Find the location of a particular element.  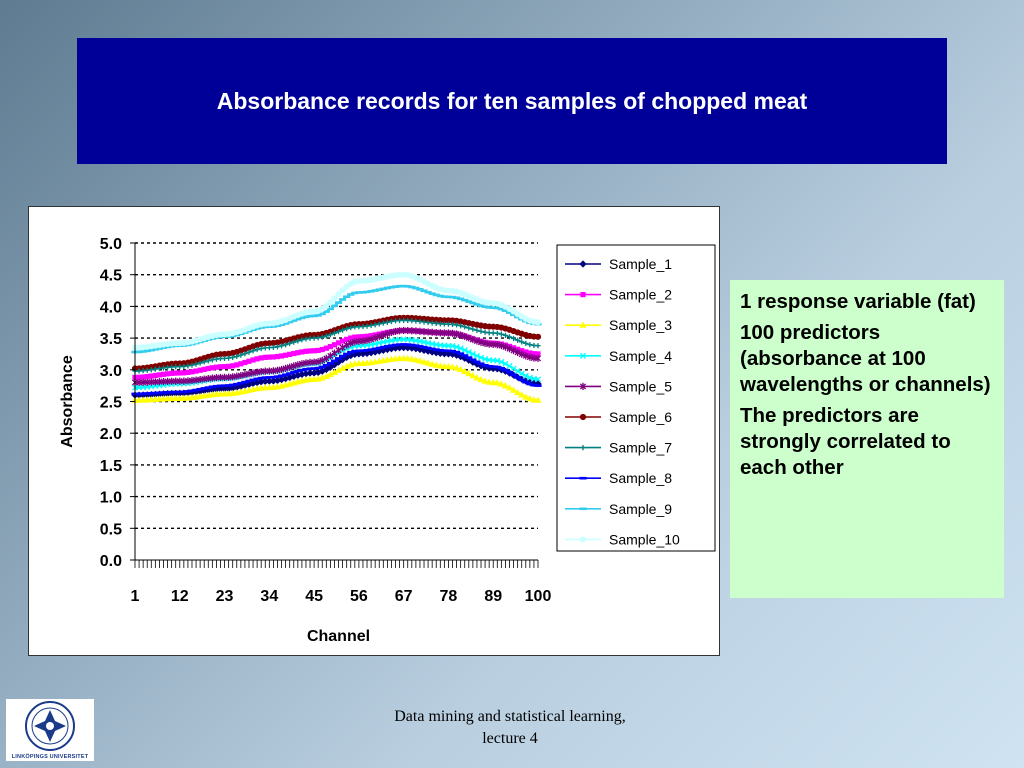

x-tick-label: 100 is located at coordinates (538, 596).